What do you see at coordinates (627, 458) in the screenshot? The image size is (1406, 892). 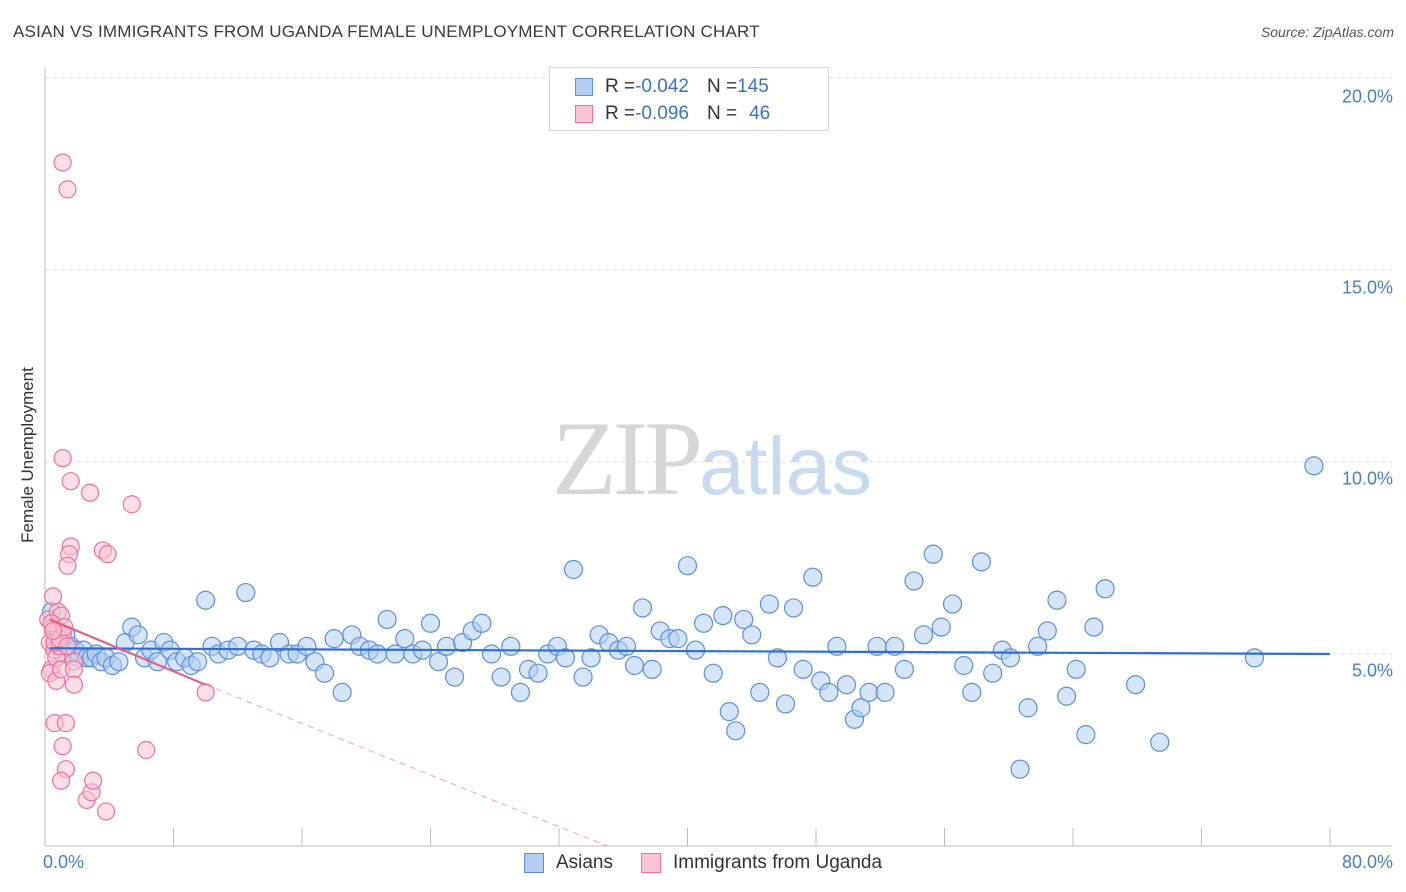 I see `watermark-zip: ZIP` at bounding box center [627, 458].